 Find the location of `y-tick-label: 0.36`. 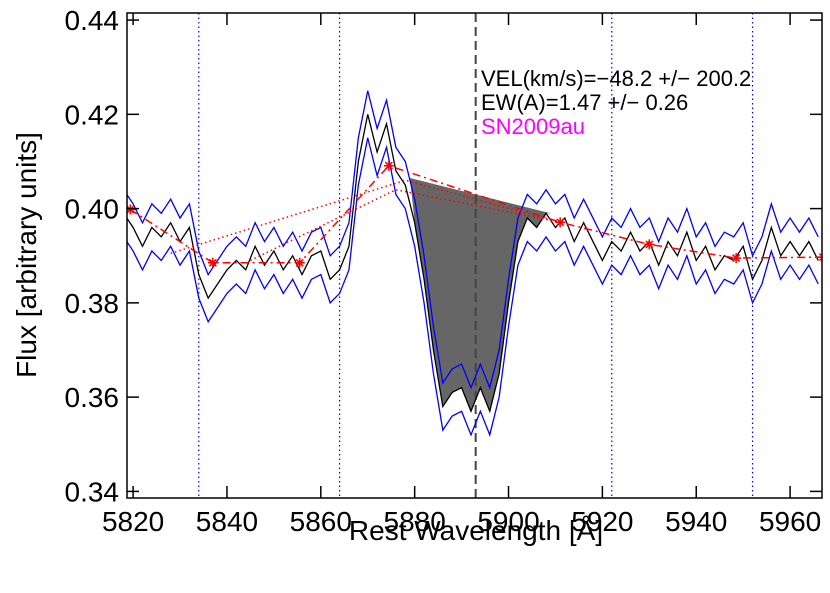

y-tick-label: 0.36 is located at coordinates (92, 397).